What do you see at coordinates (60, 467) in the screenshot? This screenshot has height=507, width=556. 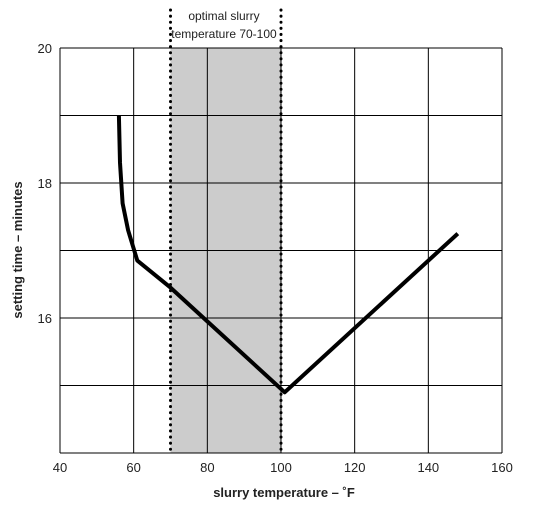 I see `x-tick-label: 40` at bounding box center [60, 467].